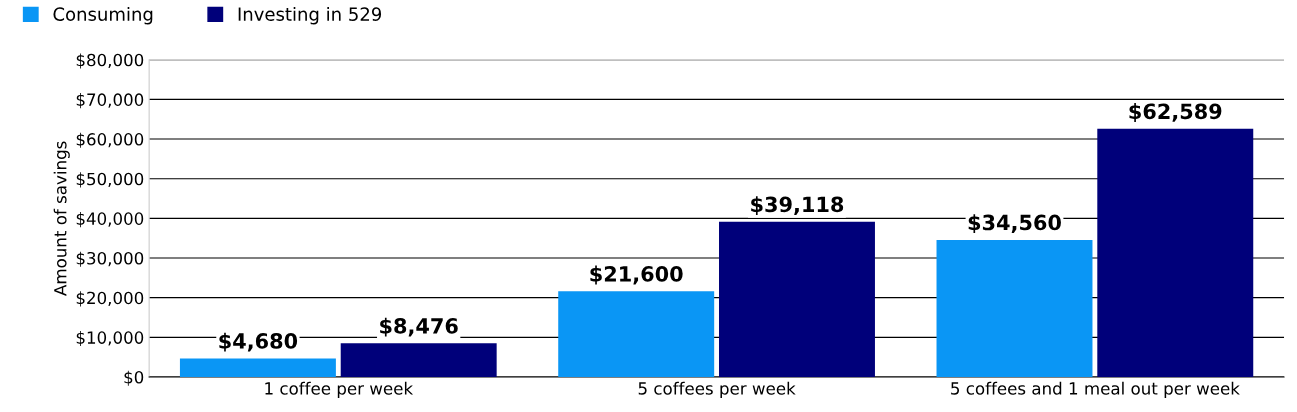 This screenshot has height=412, width=1297. Describe the element at coordinates (110, 338) in the screenshot. I see `y-tick-label: $10,000` at that location.